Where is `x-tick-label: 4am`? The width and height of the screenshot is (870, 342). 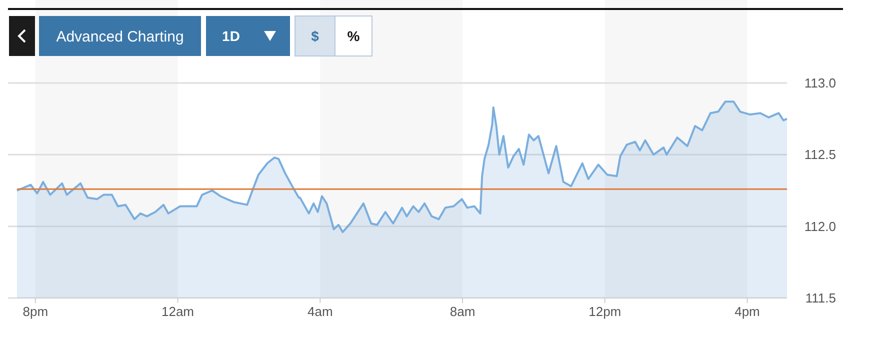 x-tick-label: 4am is located at coordinates (320, 311).